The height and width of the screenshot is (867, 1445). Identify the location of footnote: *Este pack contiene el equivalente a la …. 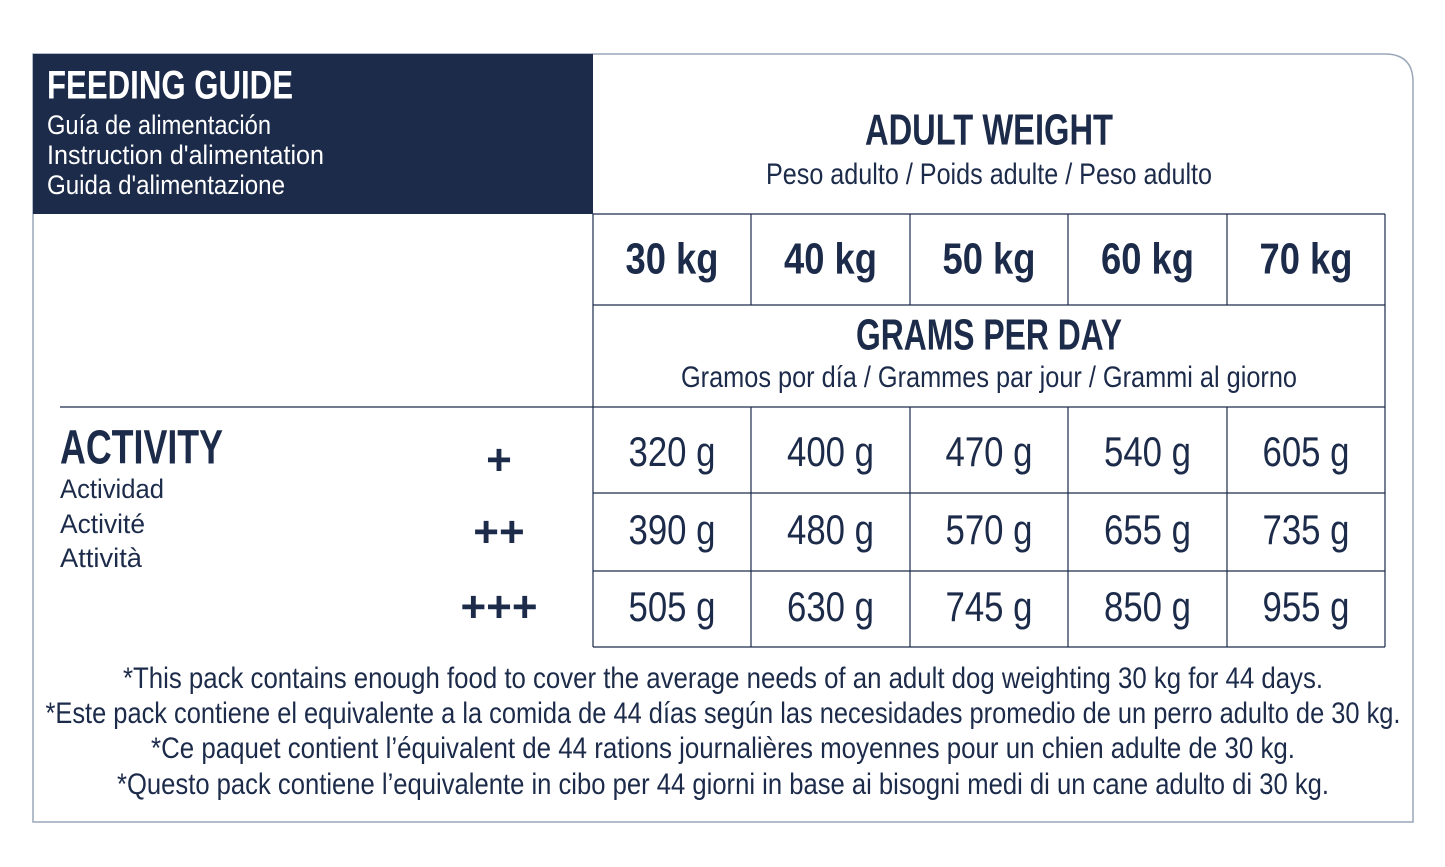
(723, 713).